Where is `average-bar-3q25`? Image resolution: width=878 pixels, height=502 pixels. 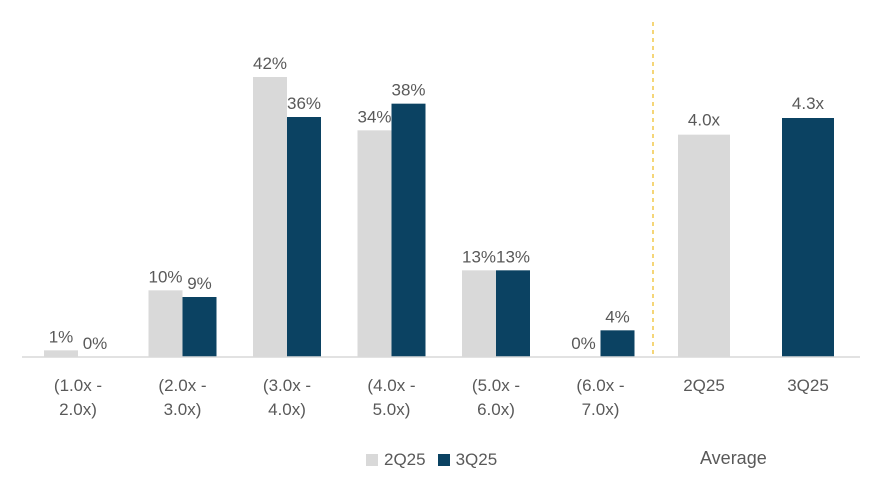 average-bar-3q25 is located at coordinates (808, 237).